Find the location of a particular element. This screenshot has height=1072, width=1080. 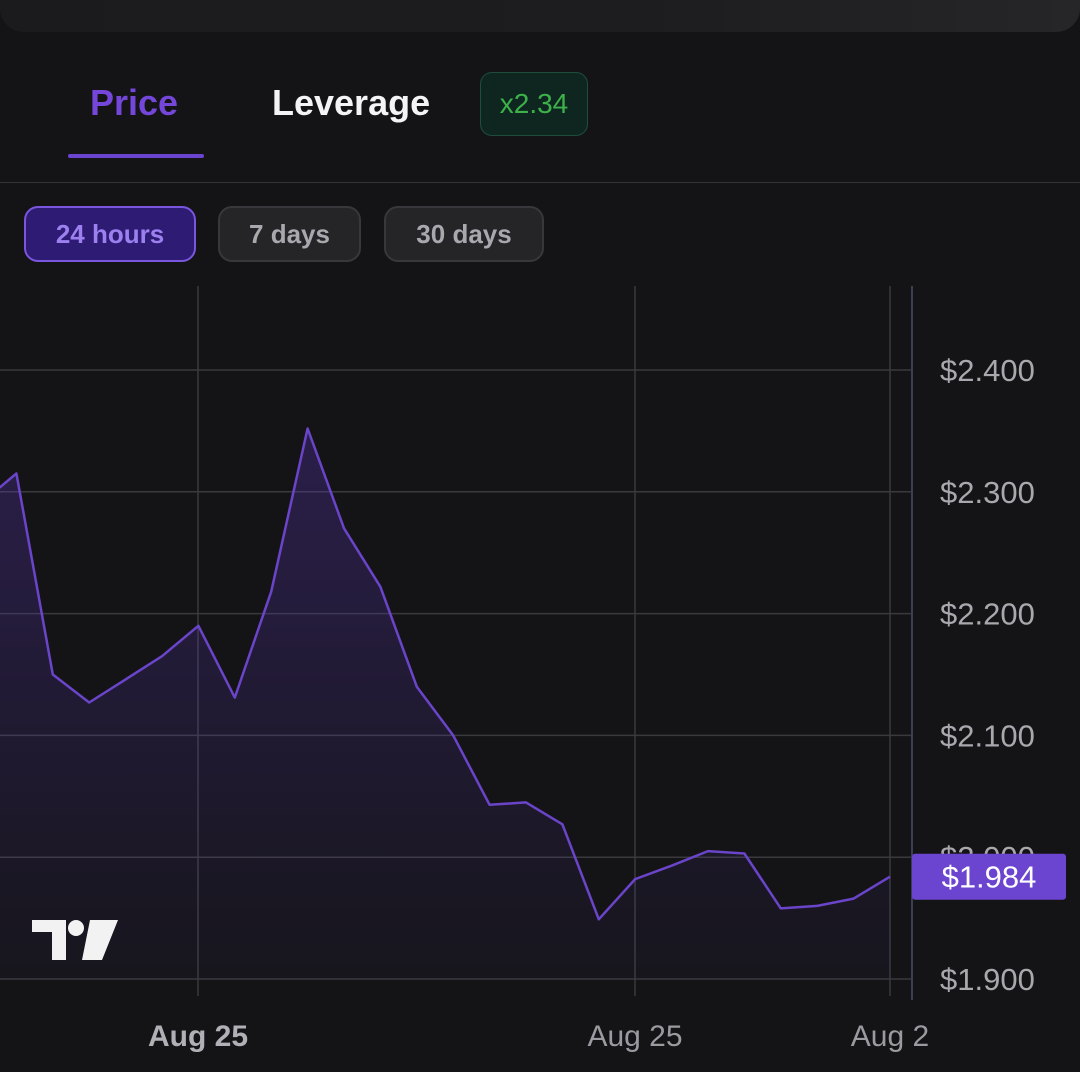

current-price-badge is located at coordinates (989, 876).